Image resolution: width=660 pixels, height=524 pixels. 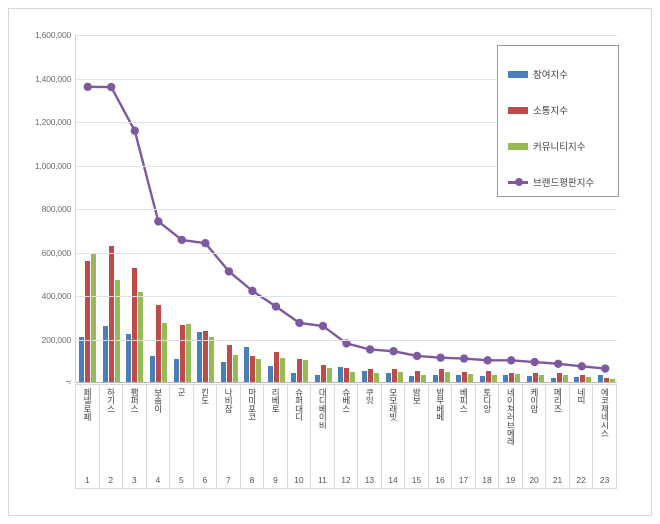 What do you see at coordinates (323, 326) in the screenshot?
I see `line-data-point: 대디베이비: 258000` at bounding box center [323, 326].